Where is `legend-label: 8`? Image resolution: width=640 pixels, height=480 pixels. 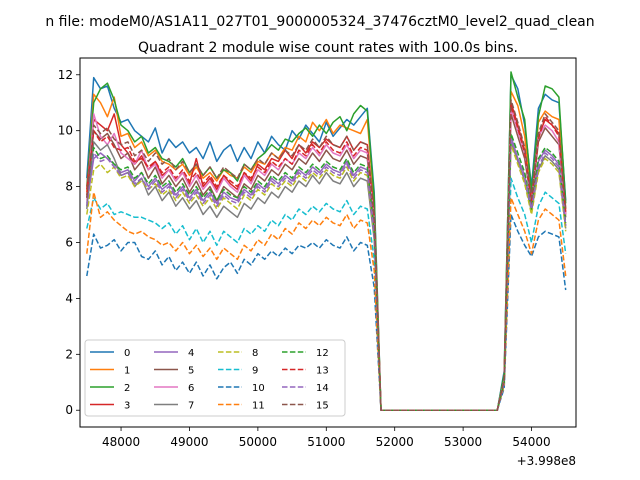 legend-label: 8 is located at coordinates (255, 353).